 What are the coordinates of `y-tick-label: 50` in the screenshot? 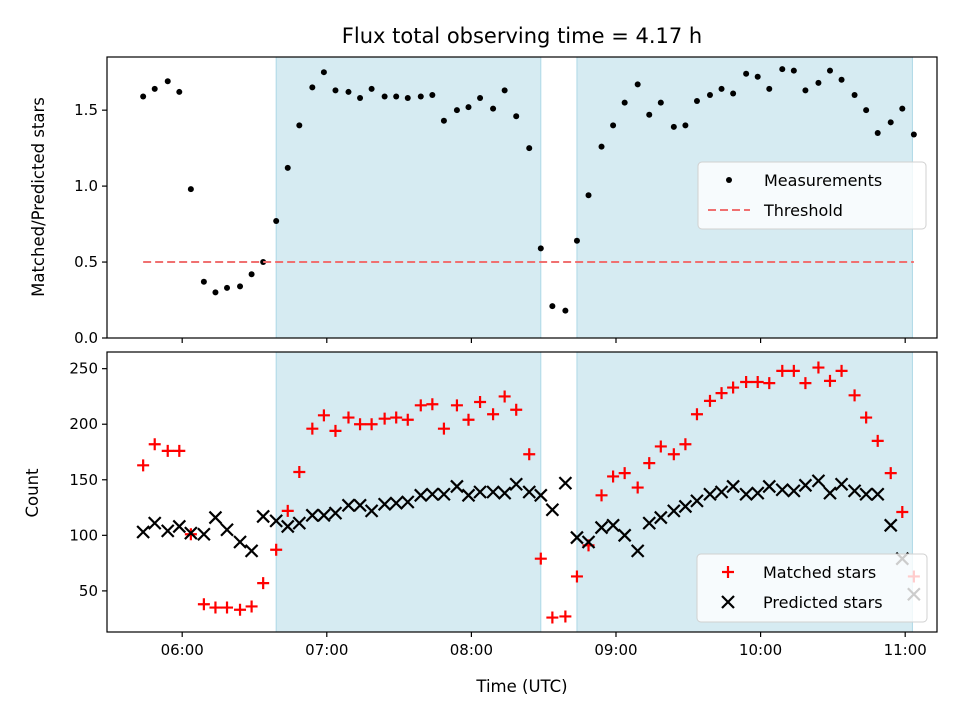 It's located at (88, 591).